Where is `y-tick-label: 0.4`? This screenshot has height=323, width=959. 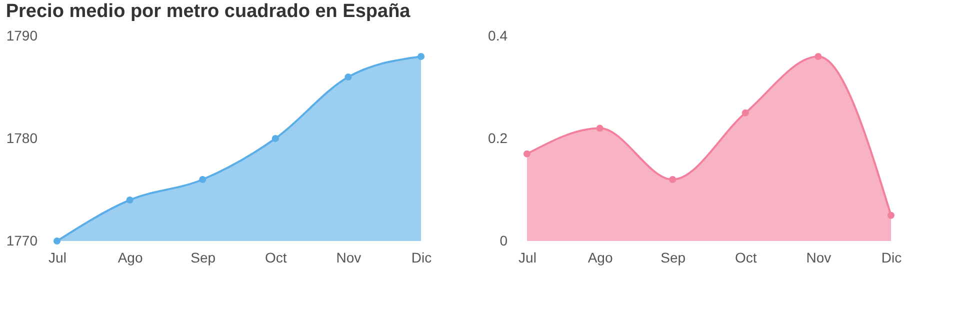
y-tick-label: 0.4 is located at coordinates (498, 36).